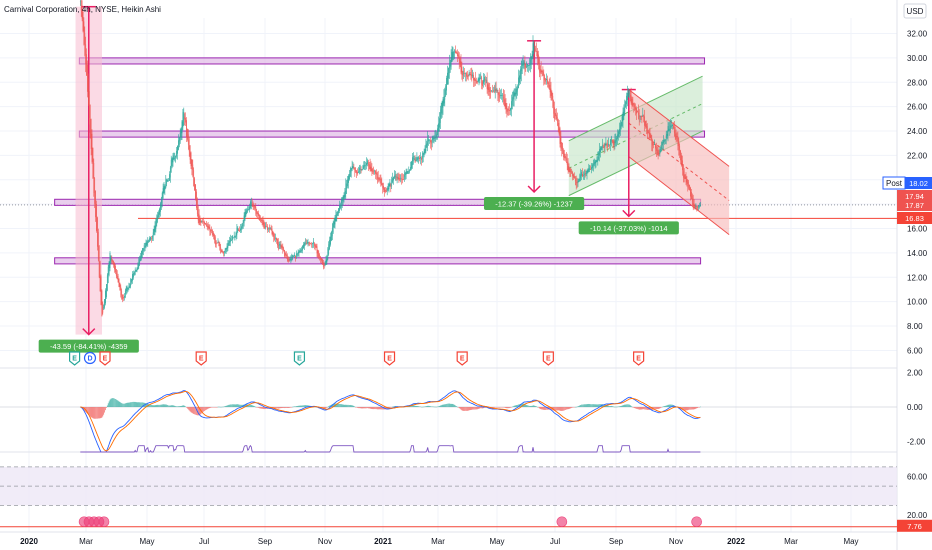  I want to click on price-tick-label: 10.00, so click(917, 302).